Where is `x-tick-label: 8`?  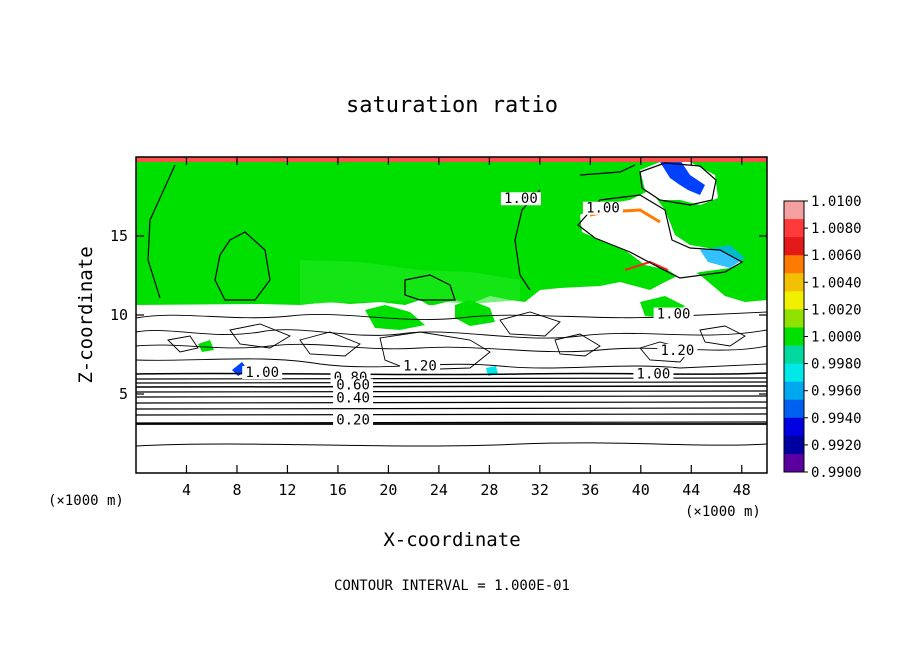 x-tick-label: 8 is located at coordinates (236, 490).